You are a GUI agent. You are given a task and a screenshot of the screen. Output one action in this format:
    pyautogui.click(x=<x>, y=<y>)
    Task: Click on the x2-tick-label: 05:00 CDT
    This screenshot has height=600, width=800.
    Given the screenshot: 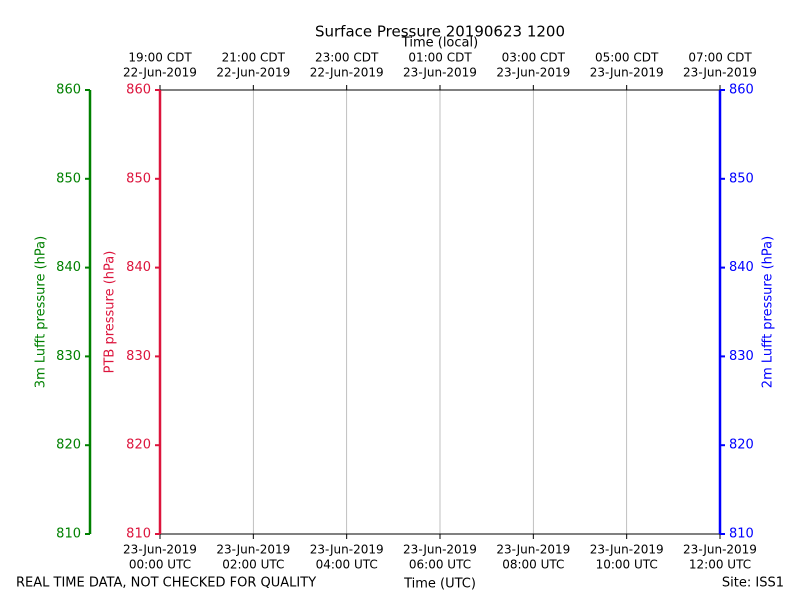 What is the action you would take?
    pyautogui.click(x=627, y=58)
    